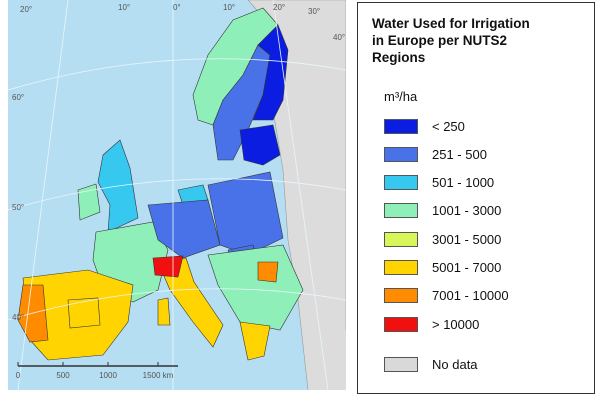  What do you see at coordinates (270, 72) in the screenshot?
I see `finland` at bounding box center [270, 72].